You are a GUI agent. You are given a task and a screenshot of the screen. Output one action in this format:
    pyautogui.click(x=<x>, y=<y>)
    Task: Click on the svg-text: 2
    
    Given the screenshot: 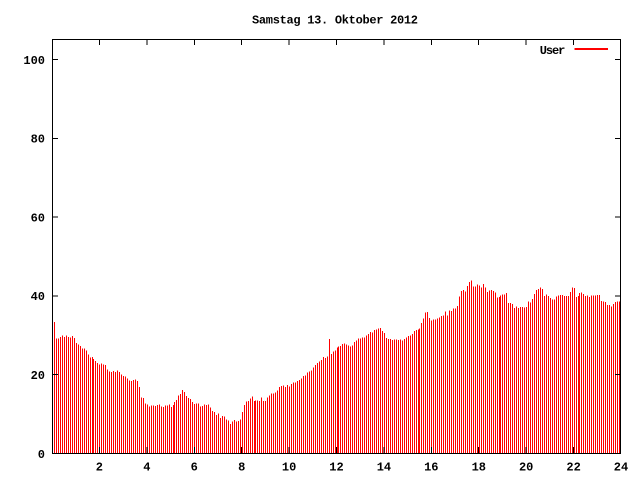 What is the action you would take?
    pyautogui.click(x=99, y=468)
    